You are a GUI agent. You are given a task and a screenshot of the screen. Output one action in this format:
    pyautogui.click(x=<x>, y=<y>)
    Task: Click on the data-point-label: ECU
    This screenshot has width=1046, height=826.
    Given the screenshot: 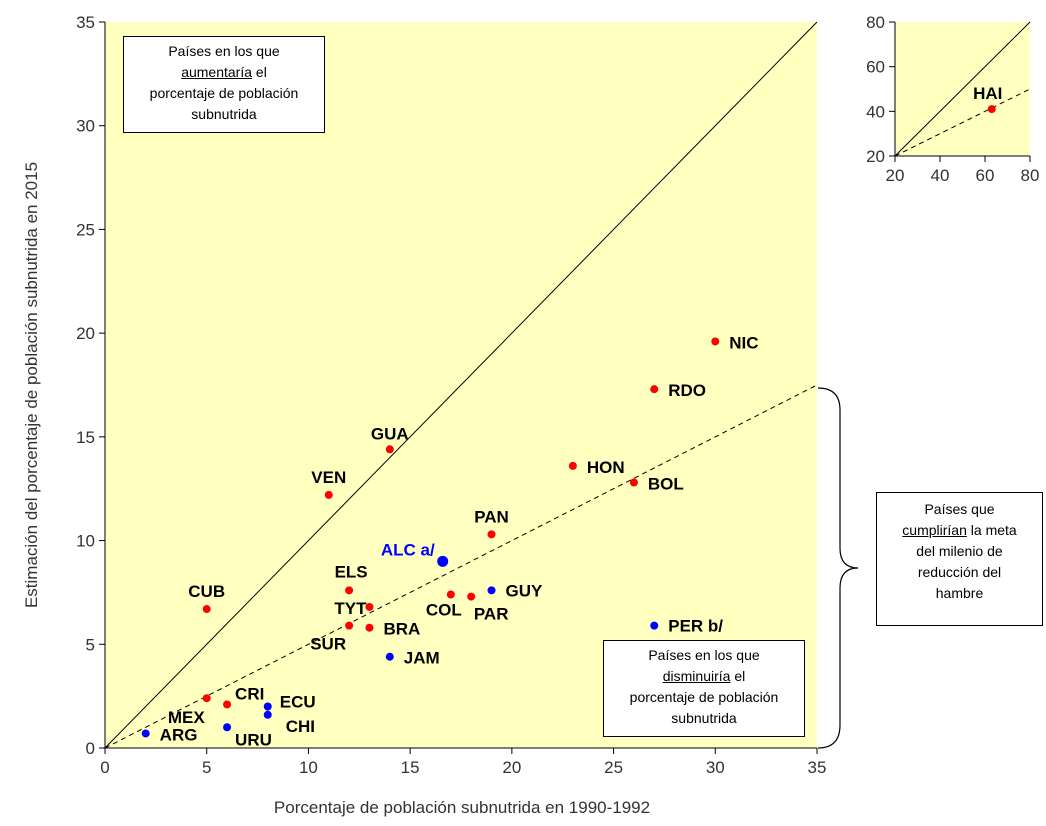 What is the action you would take?
    pyautogui.click(x=298, y=702)
    